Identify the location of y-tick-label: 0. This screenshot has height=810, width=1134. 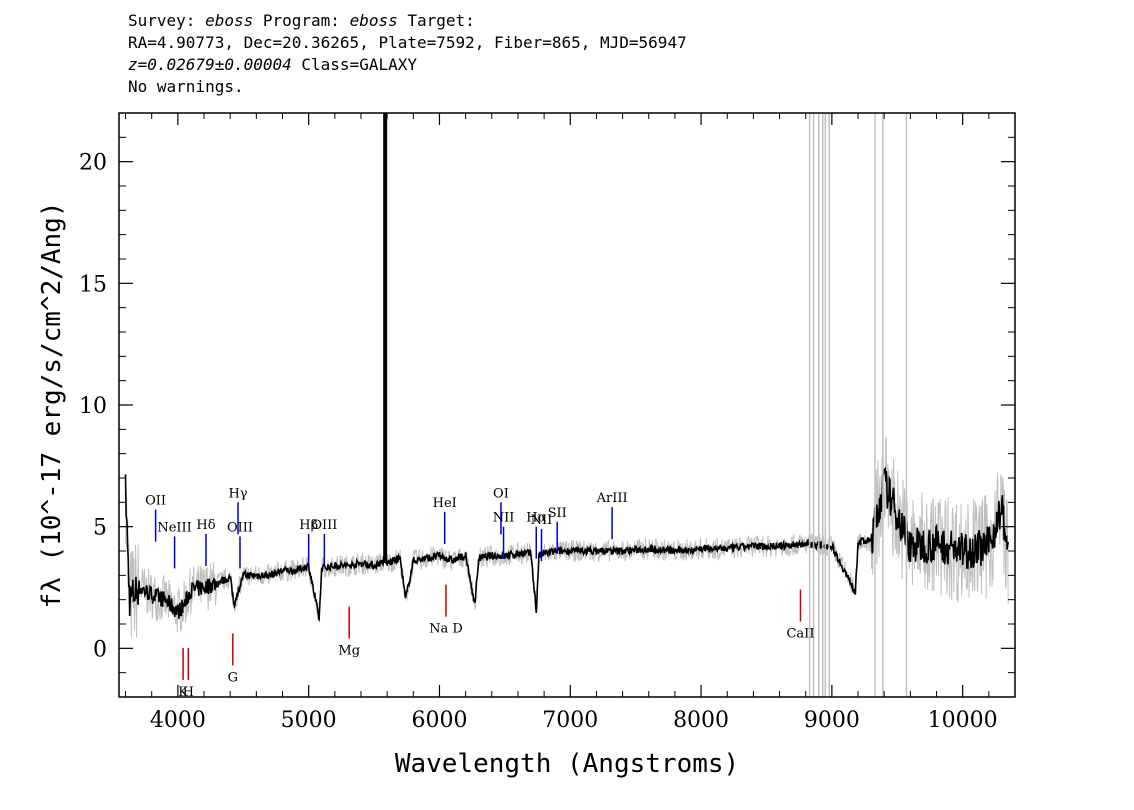
(100, 649).